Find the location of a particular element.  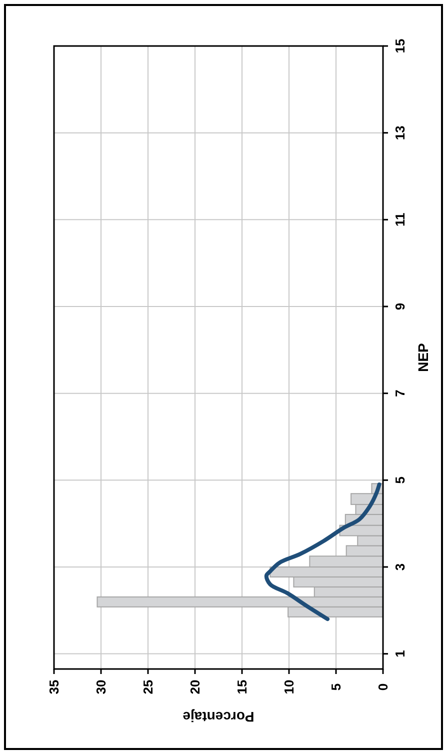

x-tick-label: 10 is located at coordinates (289, 687).